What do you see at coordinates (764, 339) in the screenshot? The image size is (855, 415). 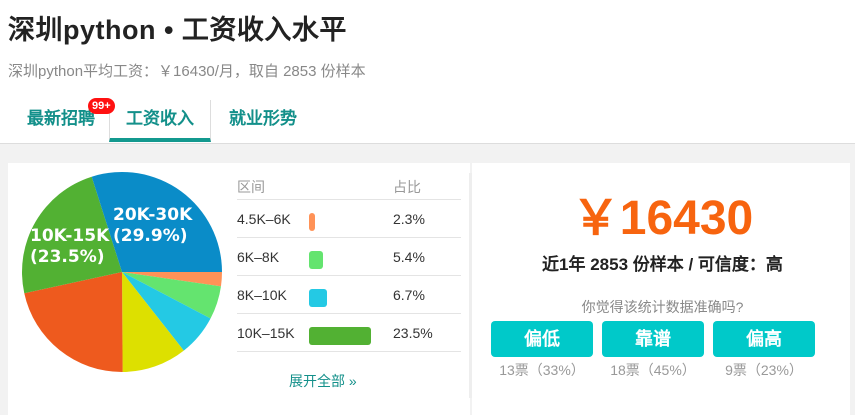 I see `vote-high-button: 偏高` at bounding box center [764, 339].